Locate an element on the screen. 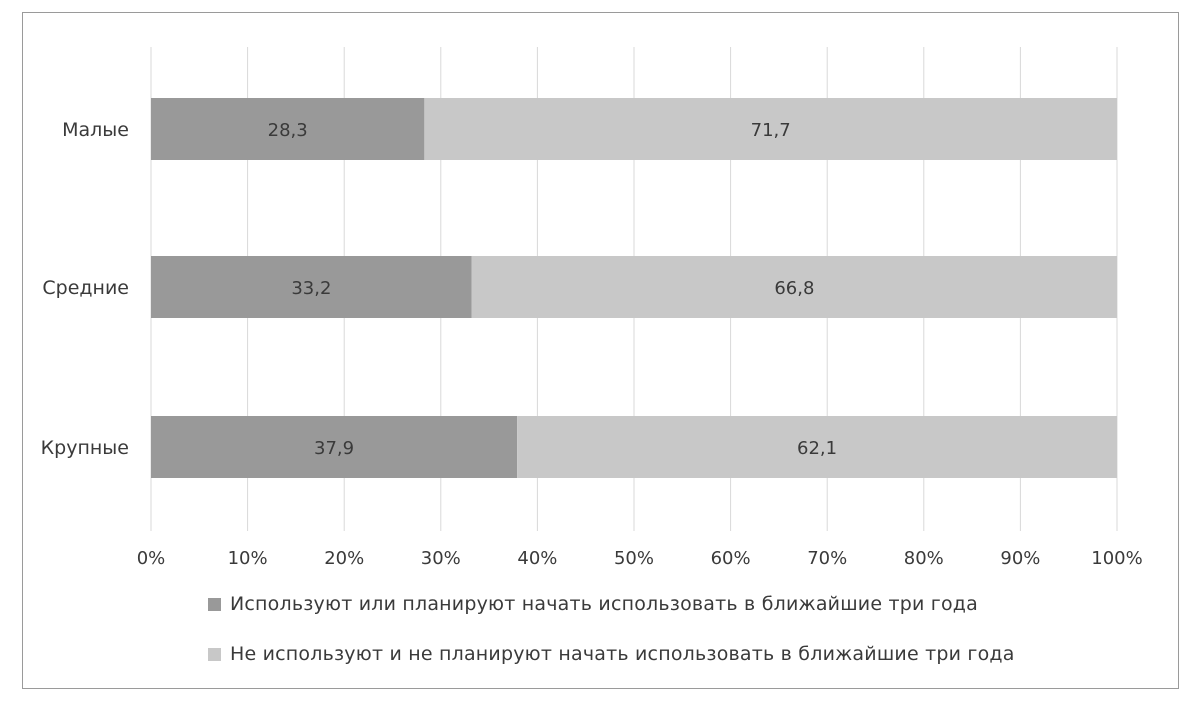 The width and height of the screenshot is (1200, 709). data-label: 66,8 is located at coordinates (794, 288).